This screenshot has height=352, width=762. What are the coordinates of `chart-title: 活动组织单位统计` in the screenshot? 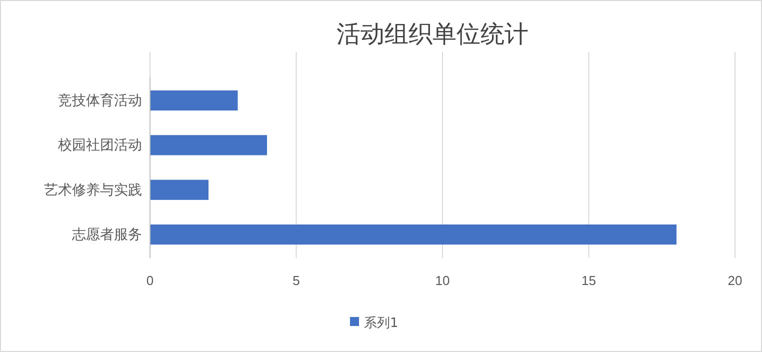 It's located at (432, 34).